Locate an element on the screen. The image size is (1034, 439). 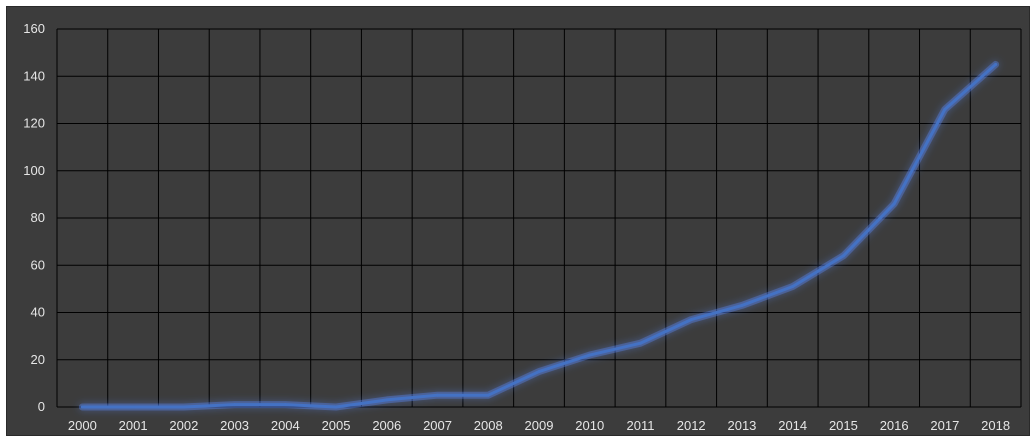
x-tick-label: 2000 is located at coordinates (82, 425).